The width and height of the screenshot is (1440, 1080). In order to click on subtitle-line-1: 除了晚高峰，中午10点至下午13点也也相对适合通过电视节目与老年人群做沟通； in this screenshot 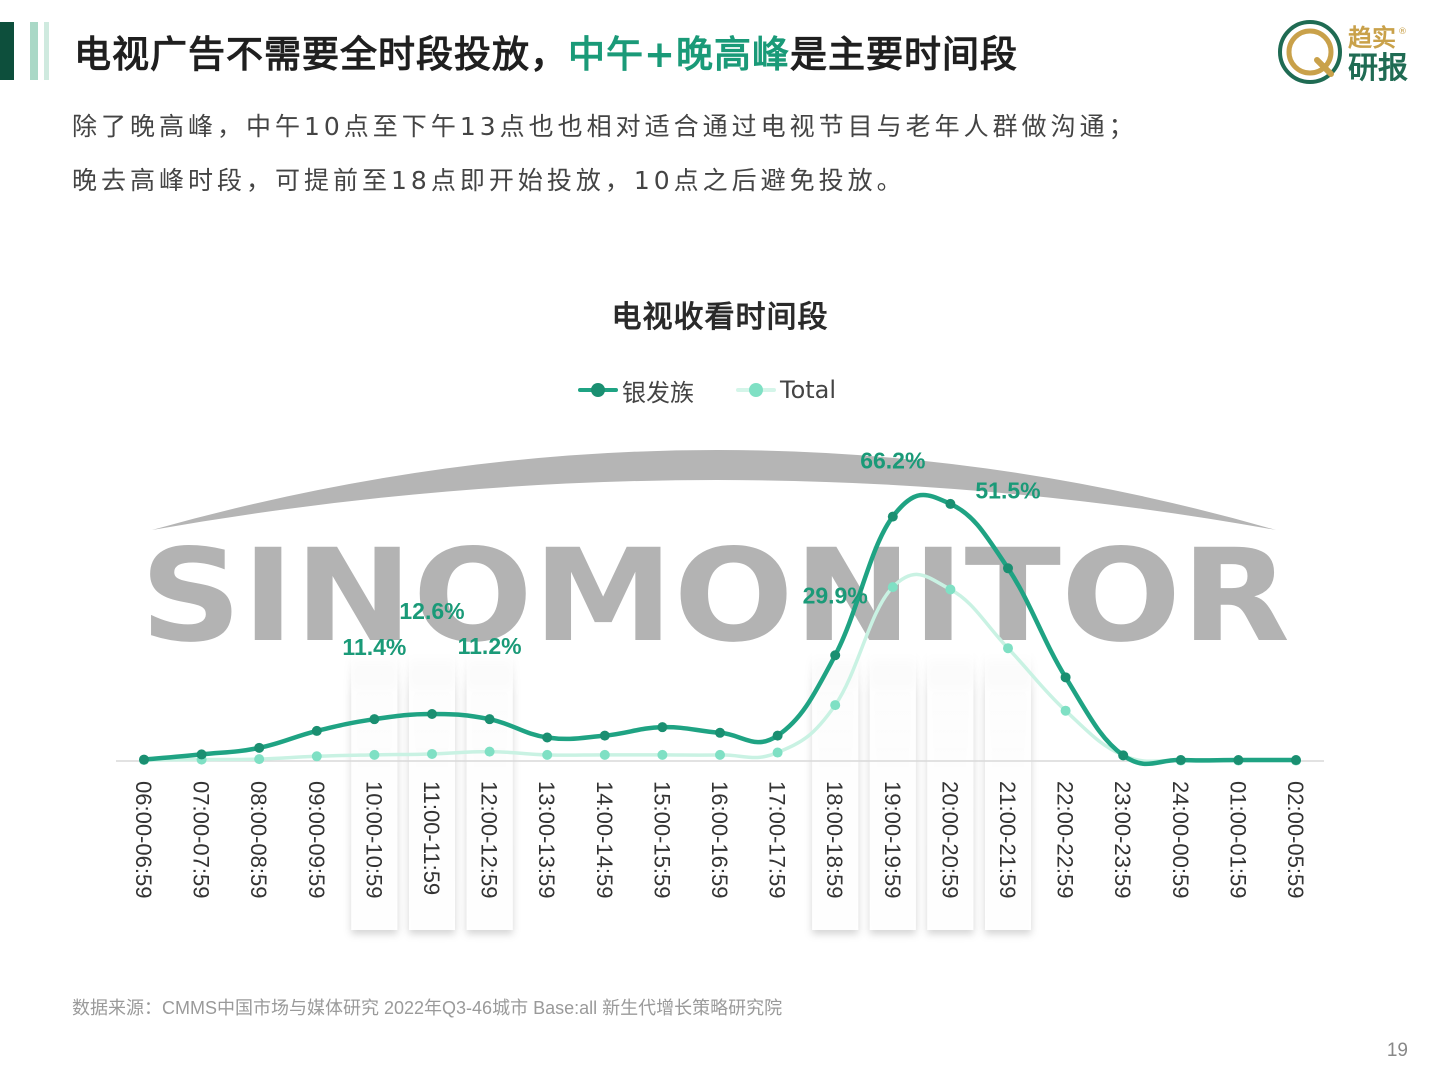, I will do `click(605, 126)`.